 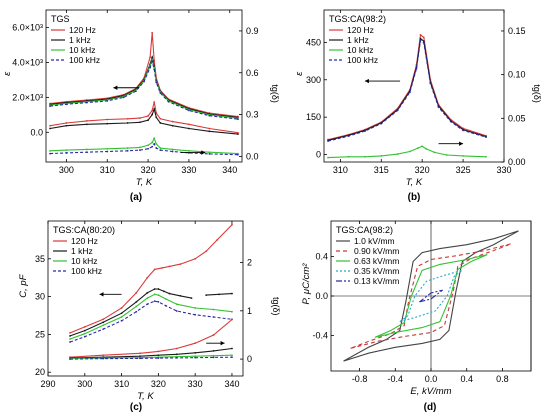 What do you see at coordinates (430, 391) in the screenshot?
I see `x-axis-label: E, kV/mm` at bounding box center [430, 391].